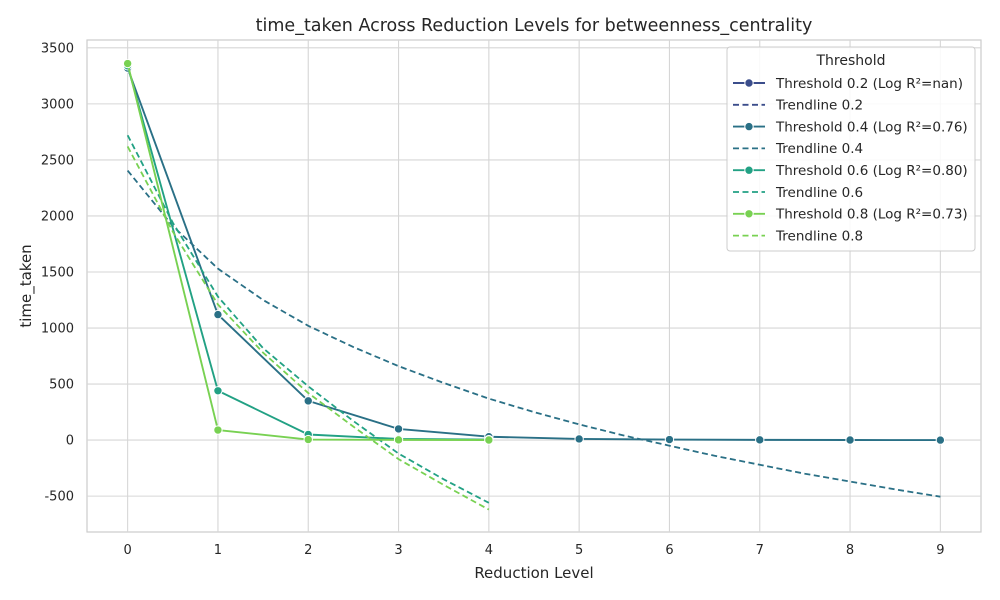  What do you see at coordinates (851, 61) in the screenshot?
I see `legend-title: Threshold` at bounding box center [851, 61].